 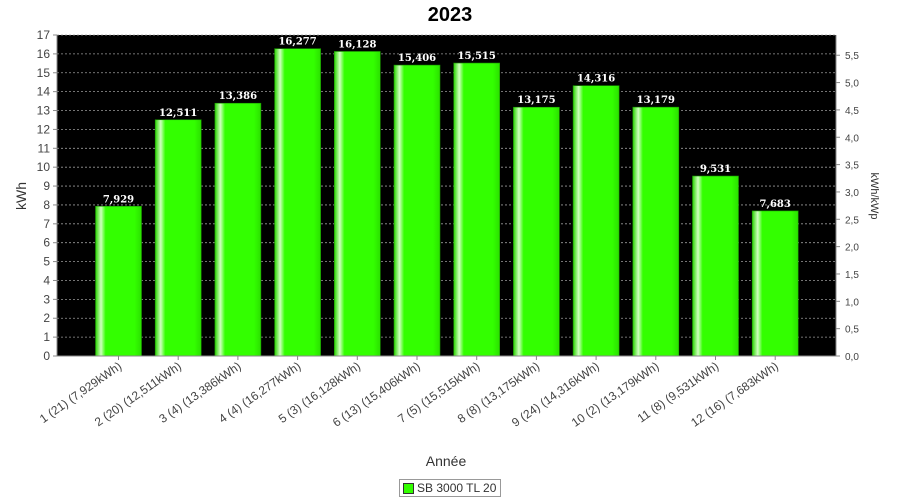 What do you see at coordinates (852, 275) in the screenshot?
I see `y-right-tick-label: 1,5` at bounding box center [852, 275].